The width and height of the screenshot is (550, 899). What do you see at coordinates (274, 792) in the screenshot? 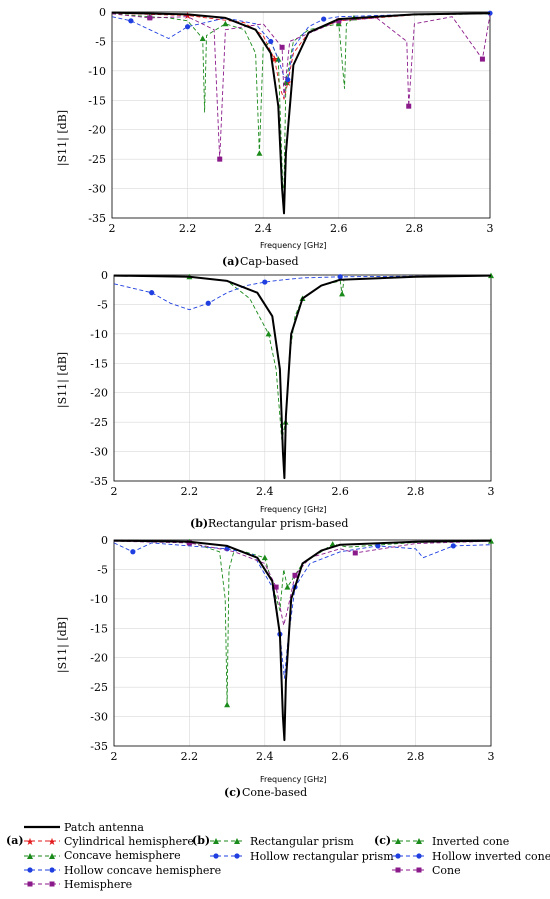
I see `caption-c: Cone-based` at bounding box center [274, 792].